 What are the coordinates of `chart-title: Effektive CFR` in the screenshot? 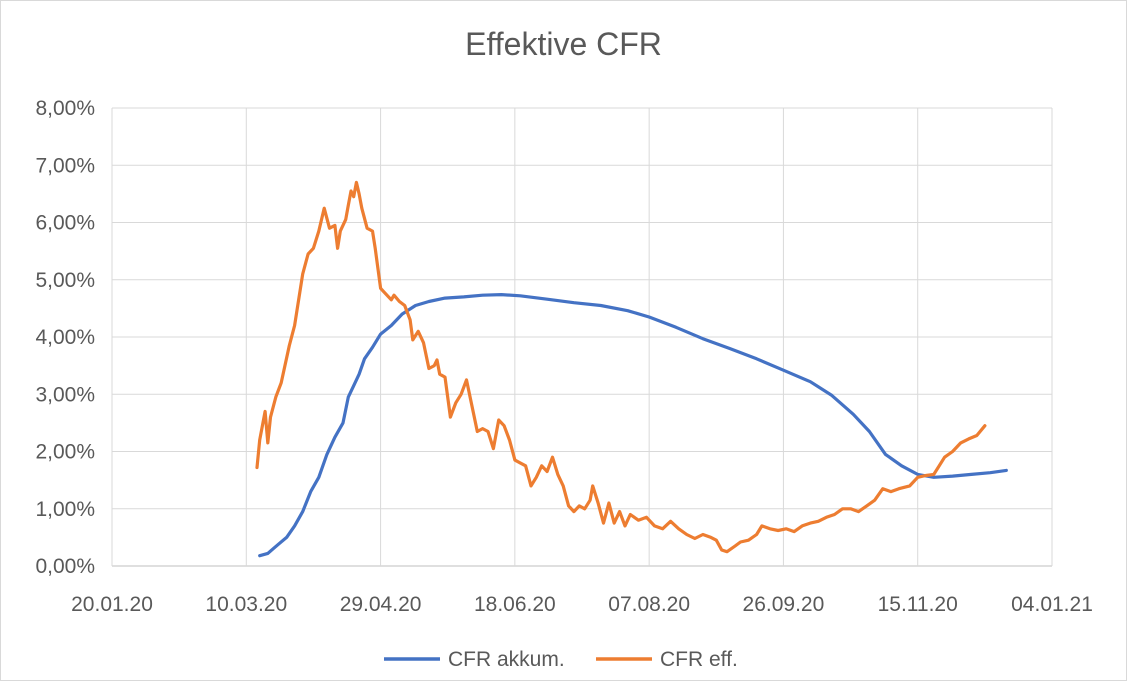 It's located at (563, 44).